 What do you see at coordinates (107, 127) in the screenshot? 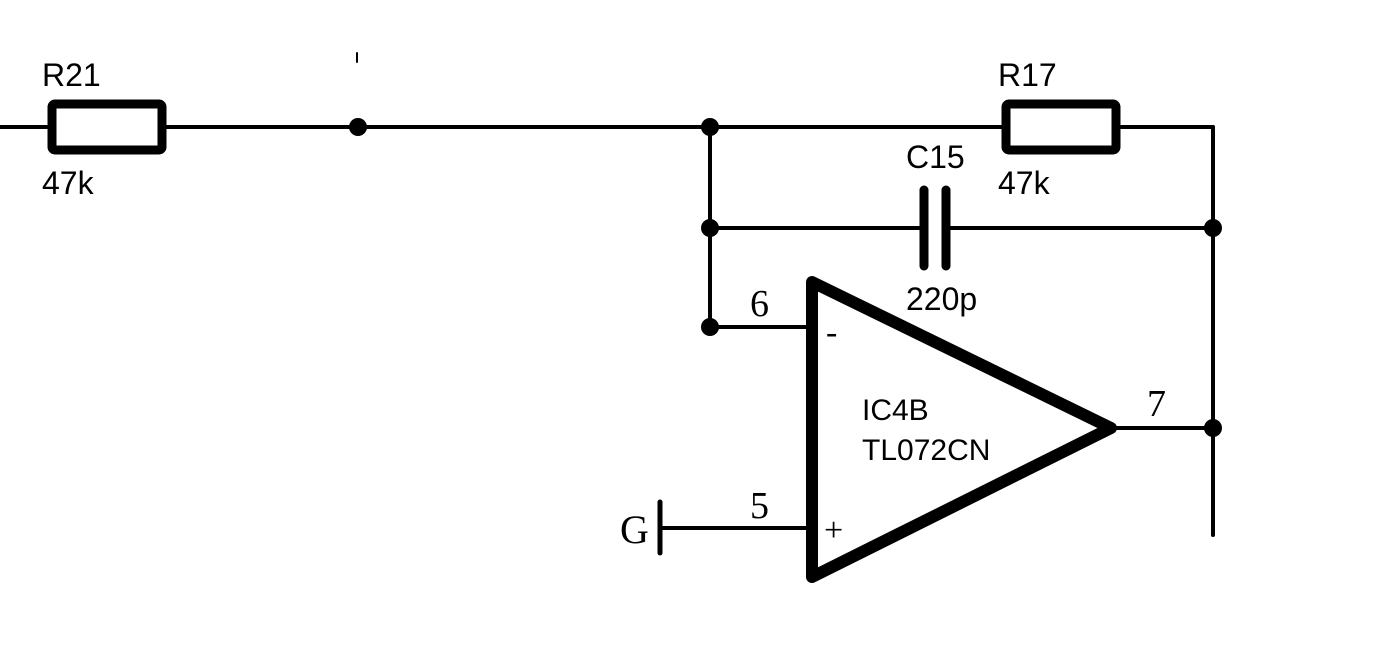
I see `resistor-r21-body` at bounding box center [107, 127].